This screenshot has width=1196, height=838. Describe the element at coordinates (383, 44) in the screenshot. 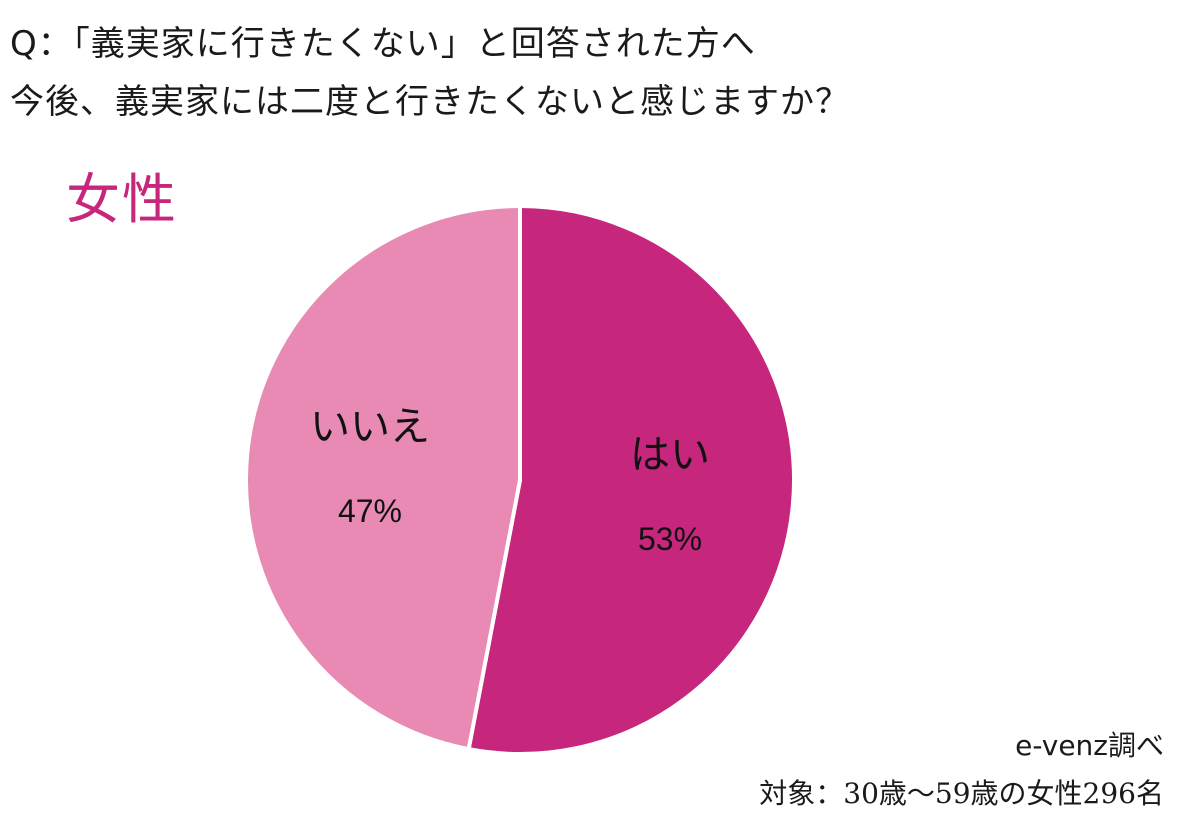

I see `question-line-1: Q：「義実家に行きたくない」と回答された方へ` at that location.